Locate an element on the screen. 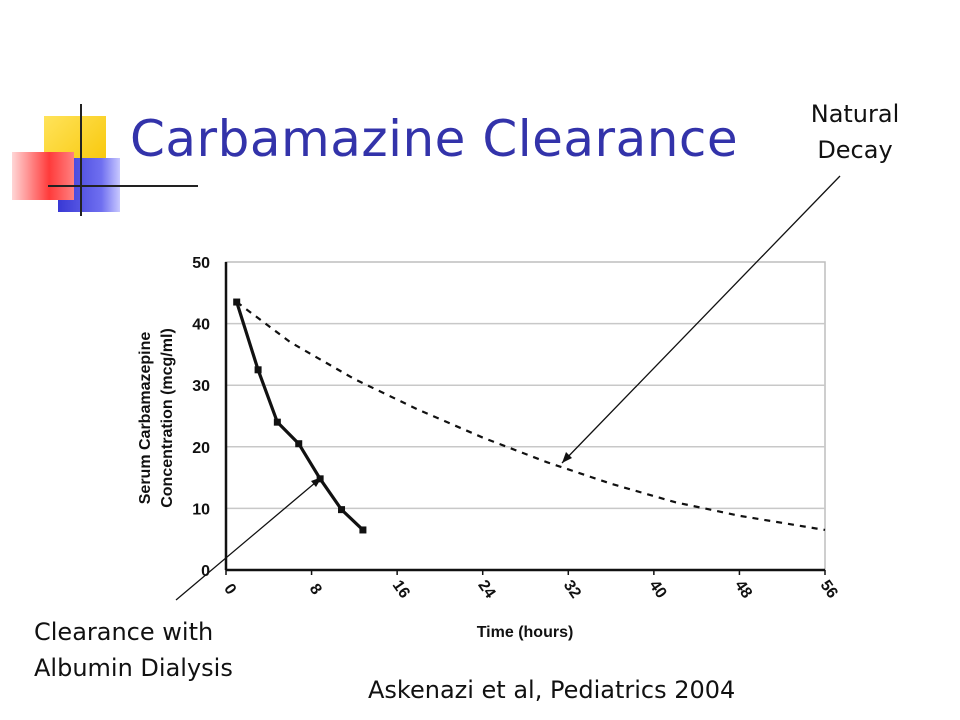 The height and width of the screenshot is (720, 960). x-tick-label: 40 is located at coordinates (657, 589).